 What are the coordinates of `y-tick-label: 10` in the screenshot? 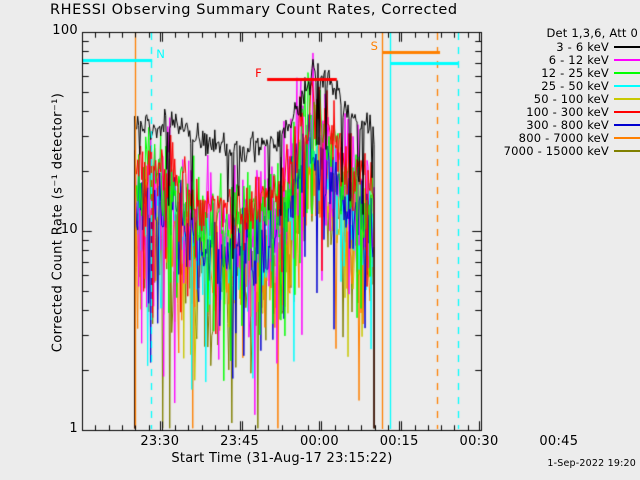 It's located at (69, 229).